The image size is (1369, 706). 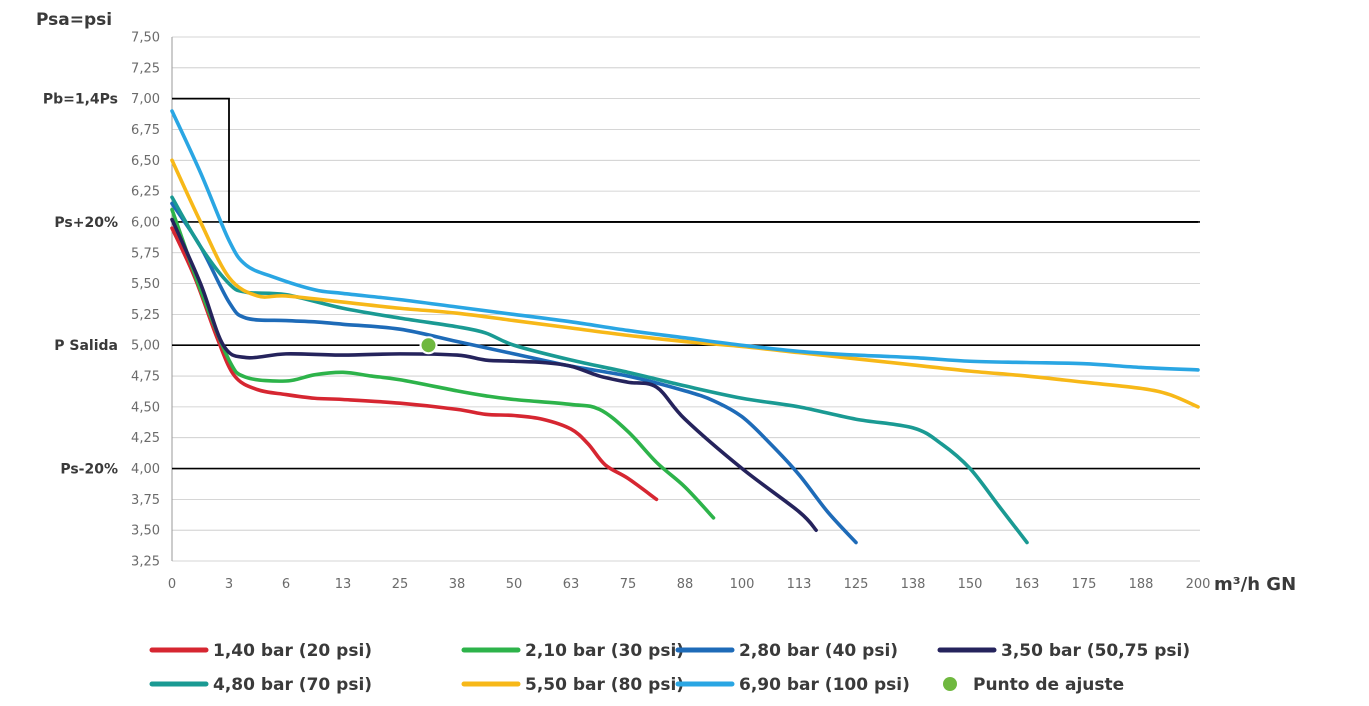 I want to click on reference-label: Ps+20%, so click(x=86, y=223).